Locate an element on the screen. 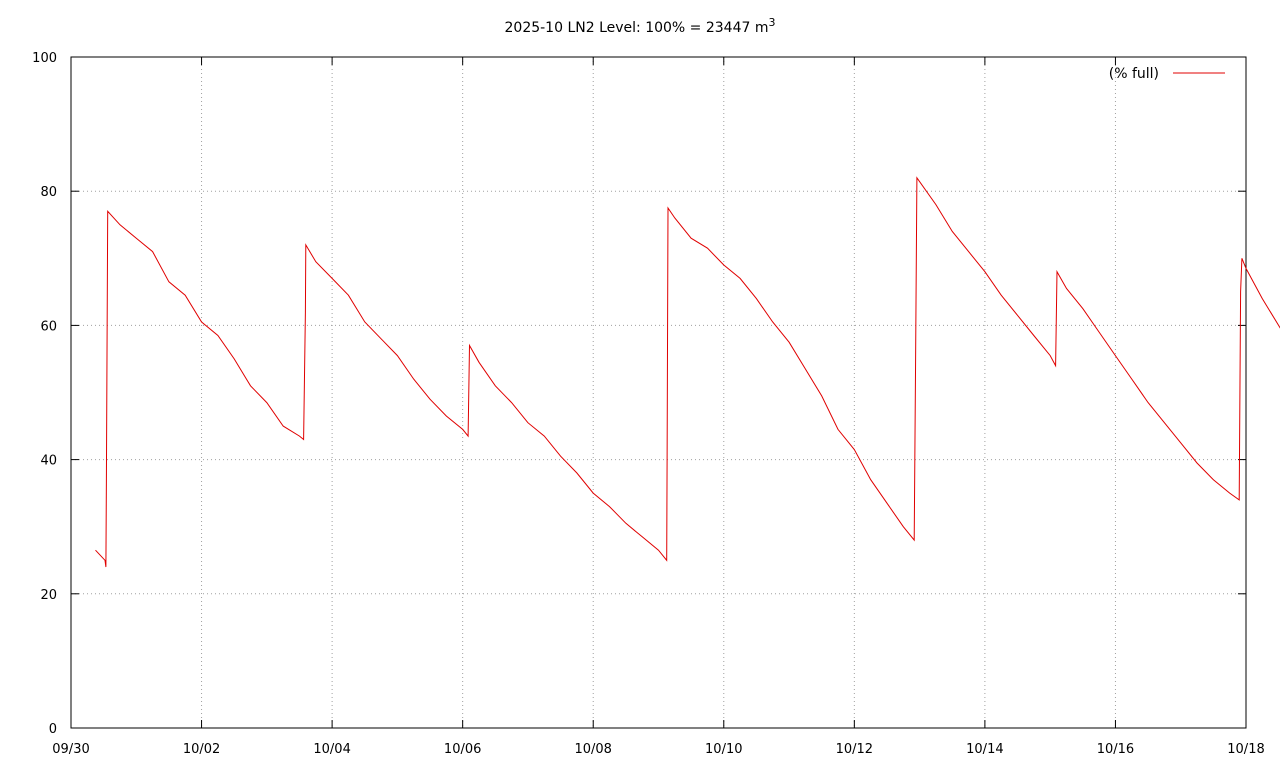 The image size is (1280, 768). y-tick-label: 0 is located at coordinates (53, 729).